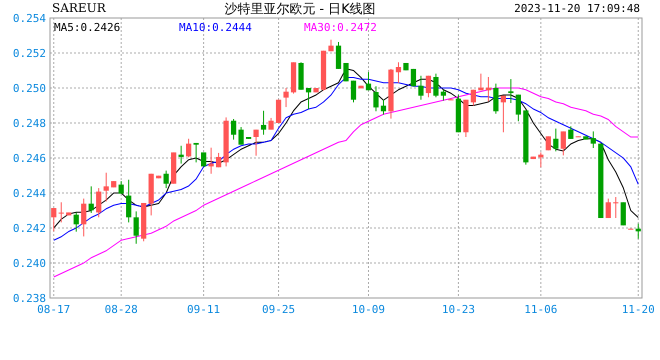 This screenshot has width=660, height=360. I want to click on chart-title: 沙特里亚尔欧元 - 日K线图, so click(300, 9).